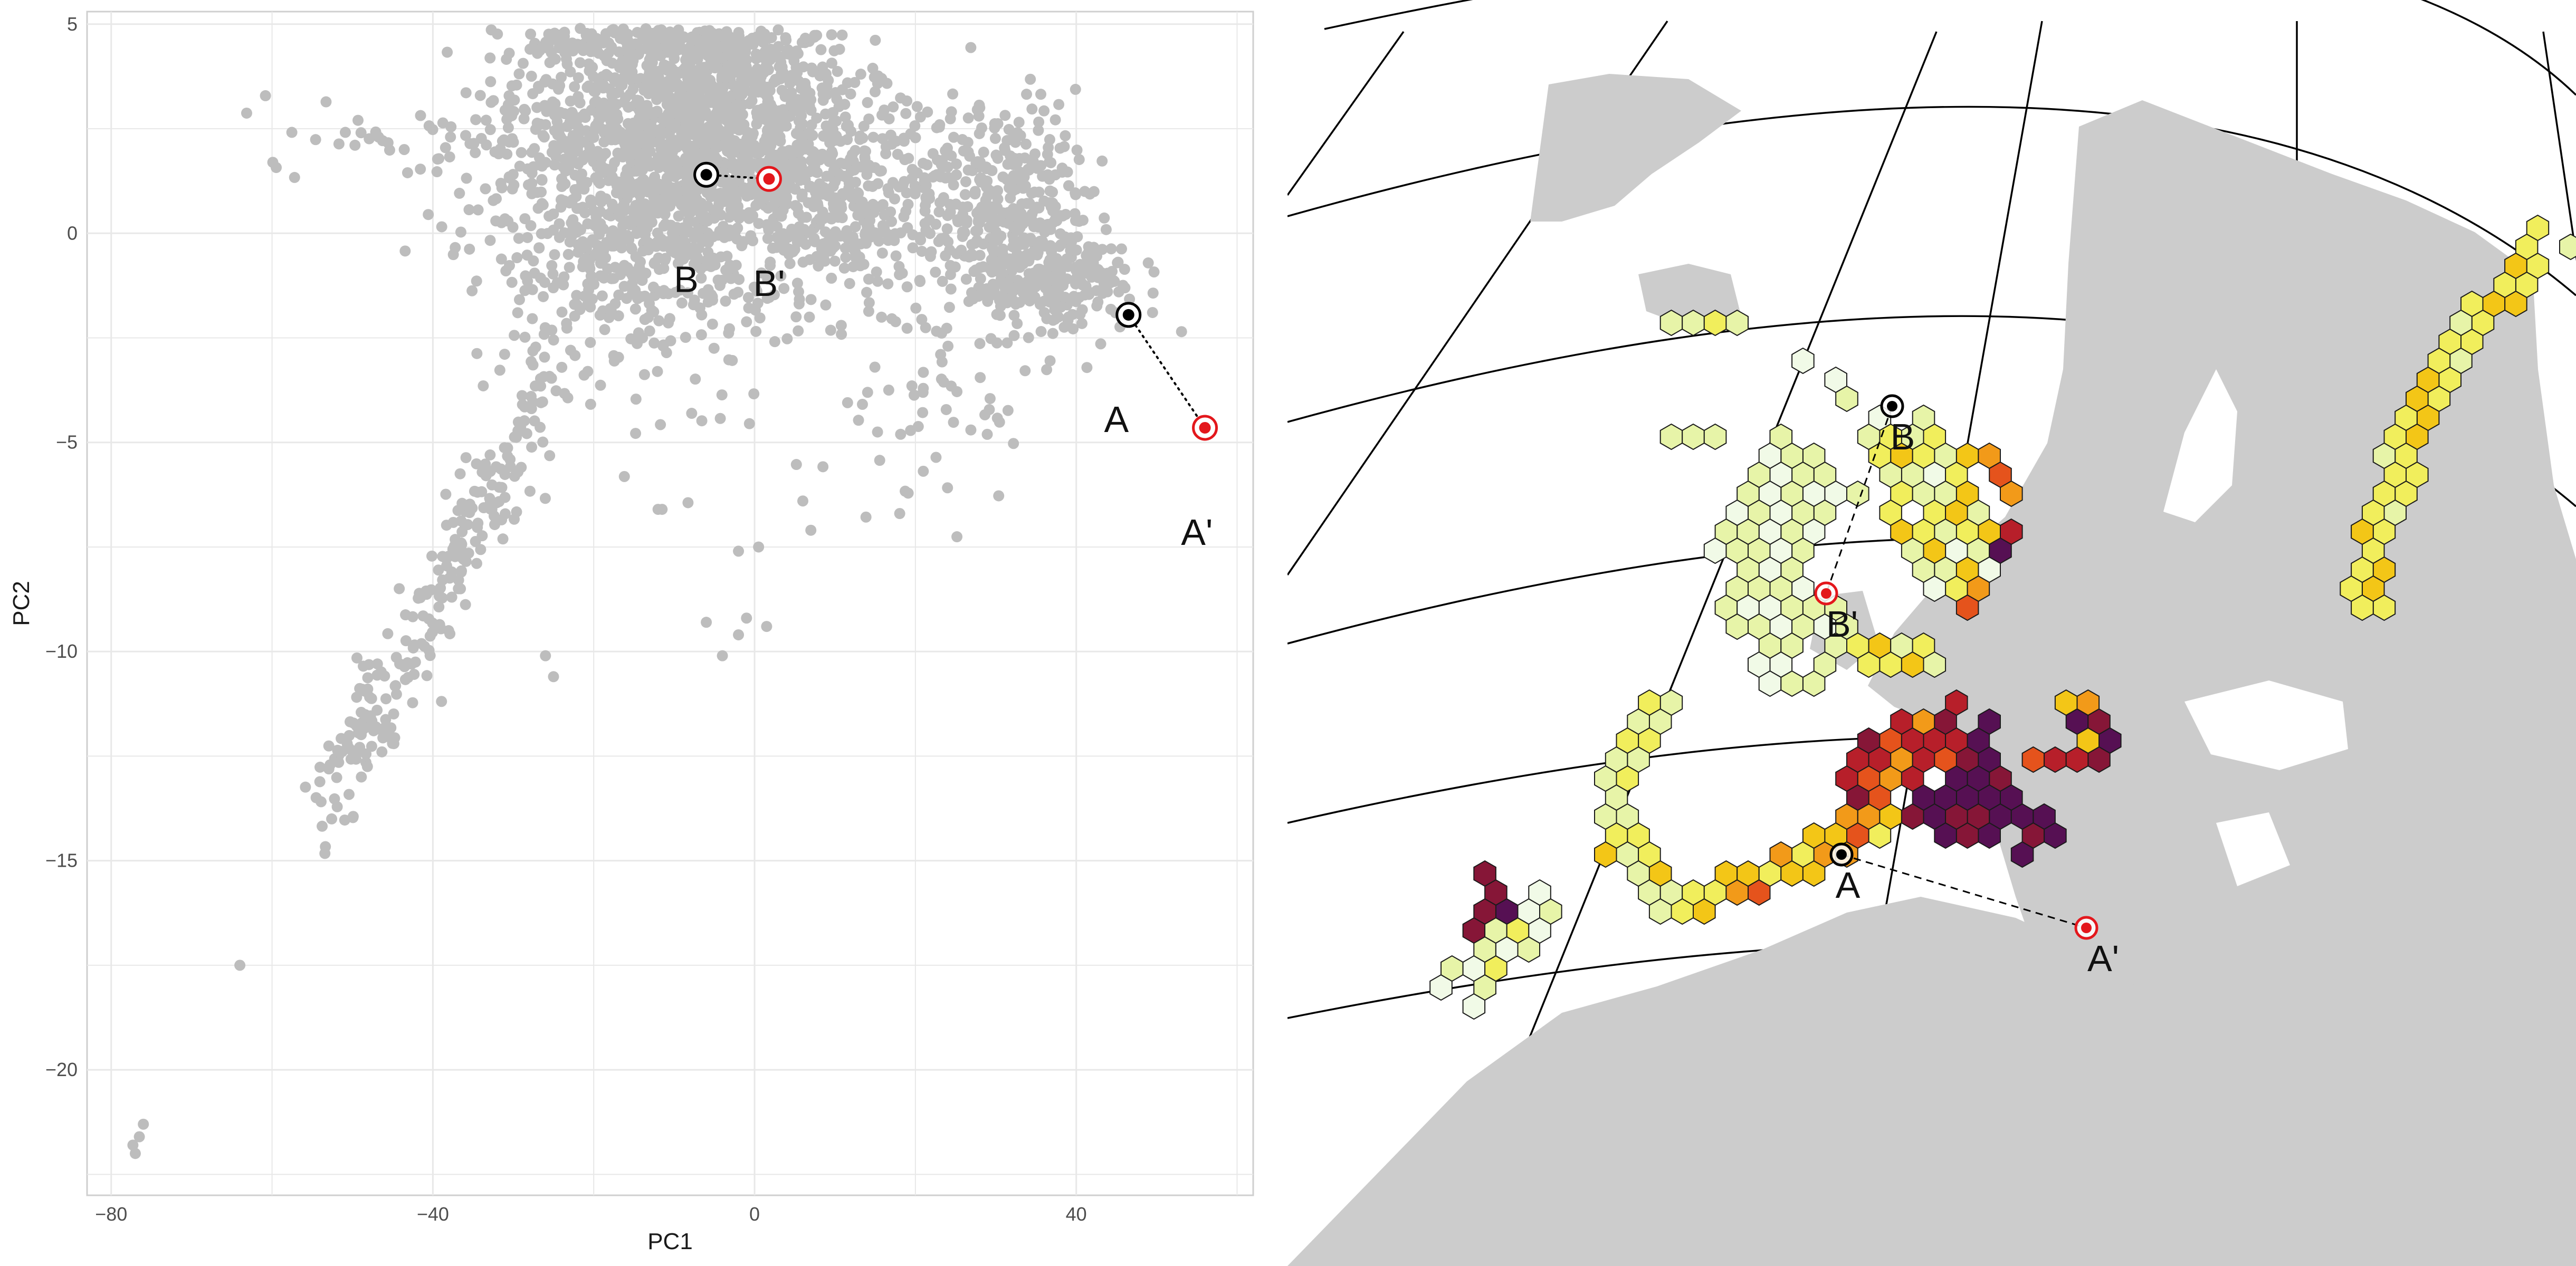  I want to click on map-marker-dot, so click(1826, 593).